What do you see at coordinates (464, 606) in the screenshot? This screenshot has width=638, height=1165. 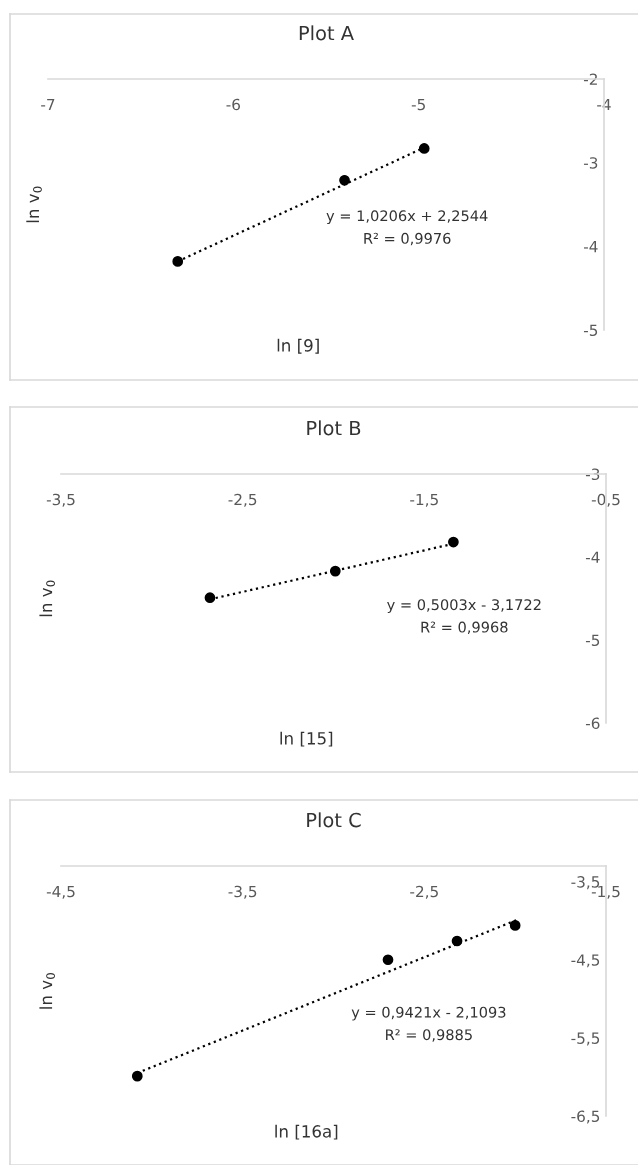 I see `annotation: y = 0,5003x - 3,1722` at bounding box center [464, 606].